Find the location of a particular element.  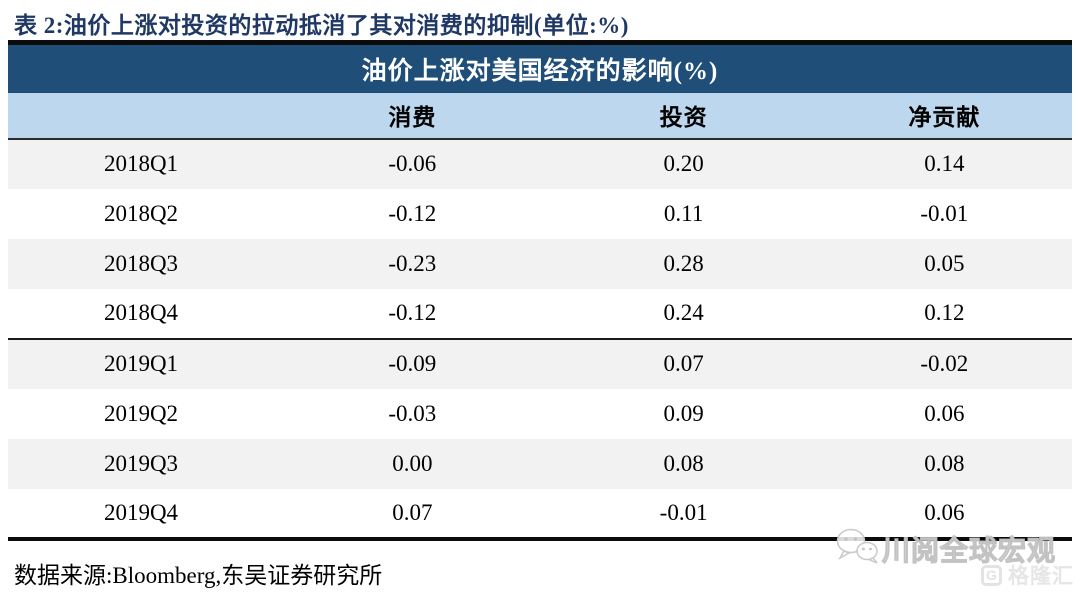

col-header-net-contribution: 净贡献 is located at coordinates (944, 116).